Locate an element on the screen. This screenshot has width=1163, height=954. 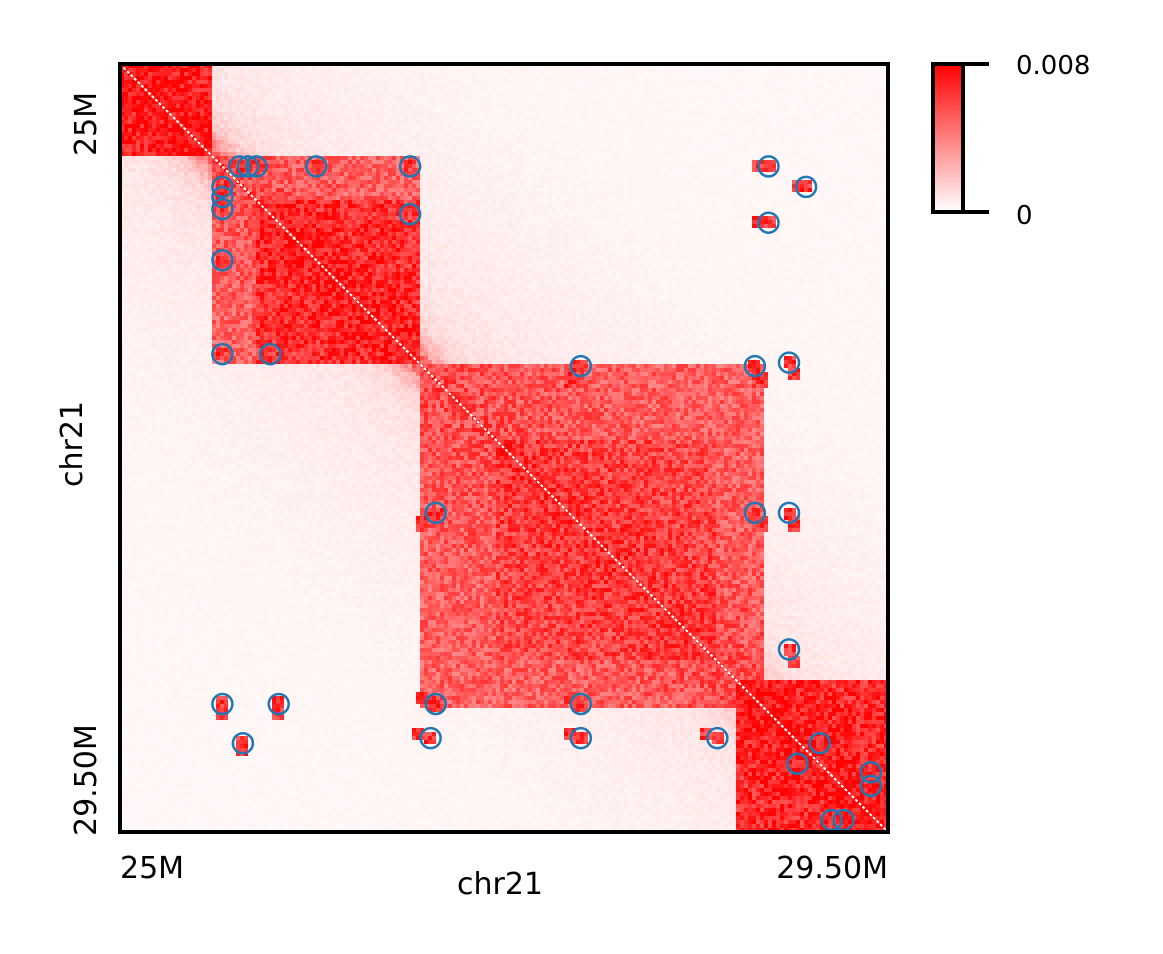
x-axis-label: chr21 is located at coordinates (500, 884).